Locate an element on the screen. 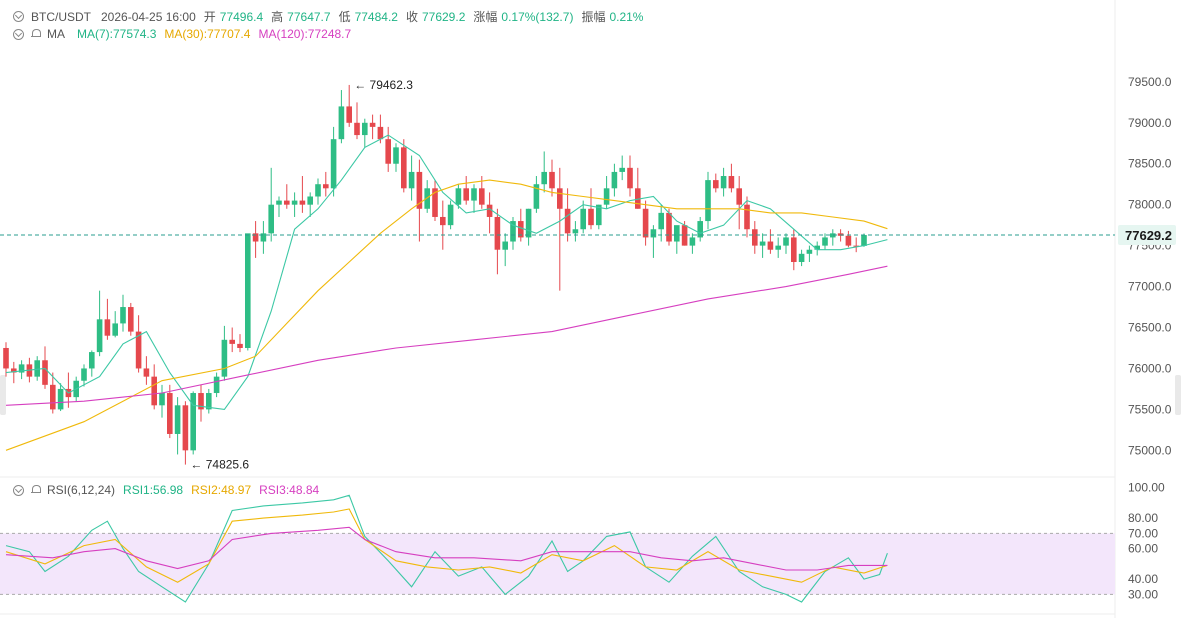 Image resolution: width=1181 pixels, height=618 pixels. left-scroll-handle is located at coordinates (3, 395).